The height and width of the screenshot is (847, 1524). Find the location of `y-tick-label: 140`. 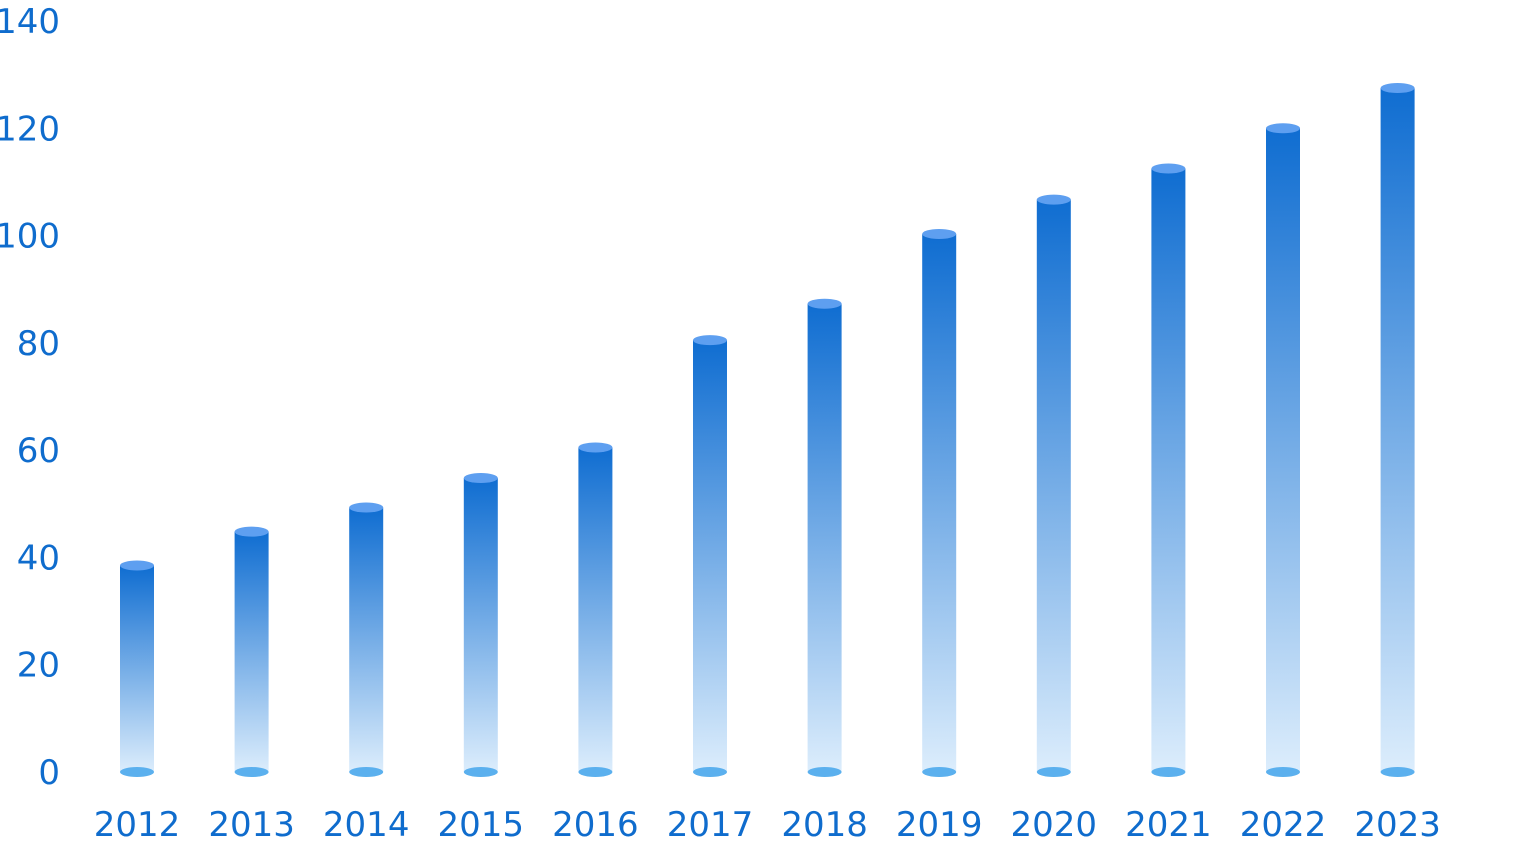

y-tick-label: 140 is located at coordinates (30, 22).